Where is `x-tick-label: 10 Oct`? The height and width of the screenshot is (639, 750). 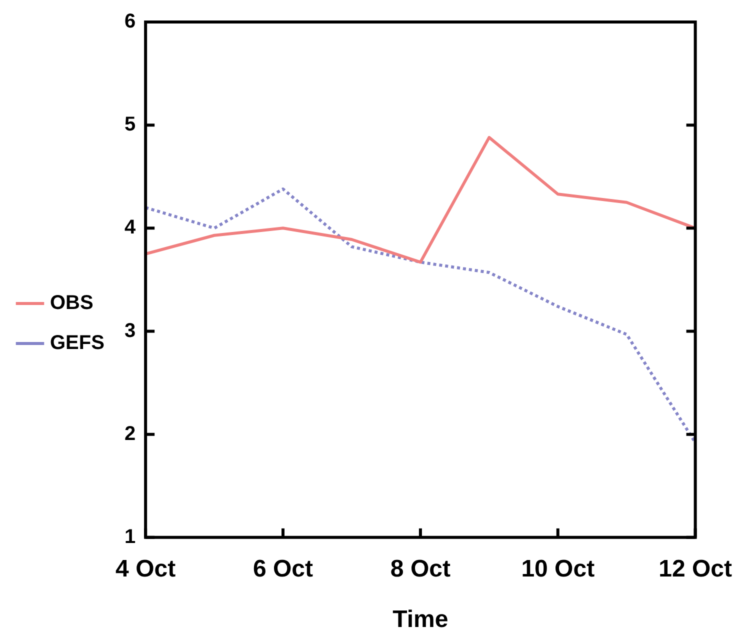 x-tick-label: 10 Oct is located at coordinates (558, 568).